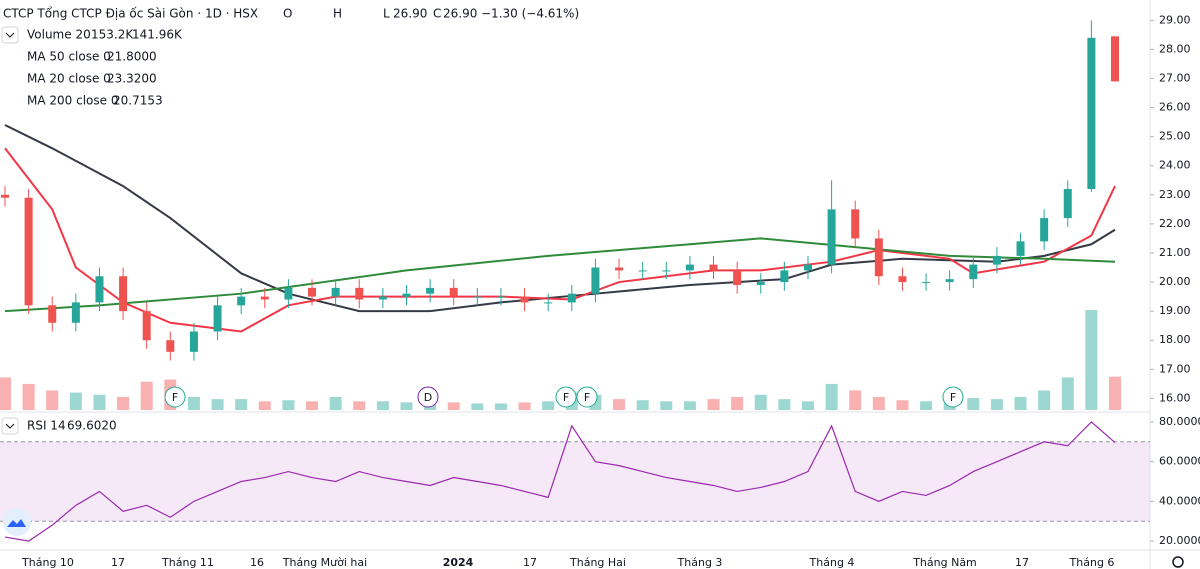 Image resolution: width=1200 pixels, height=569 pixels. Describe the element at coordinates (324, 562) in the screenshot. I see `x-tick-label: Tháng Mười hai` at that location.